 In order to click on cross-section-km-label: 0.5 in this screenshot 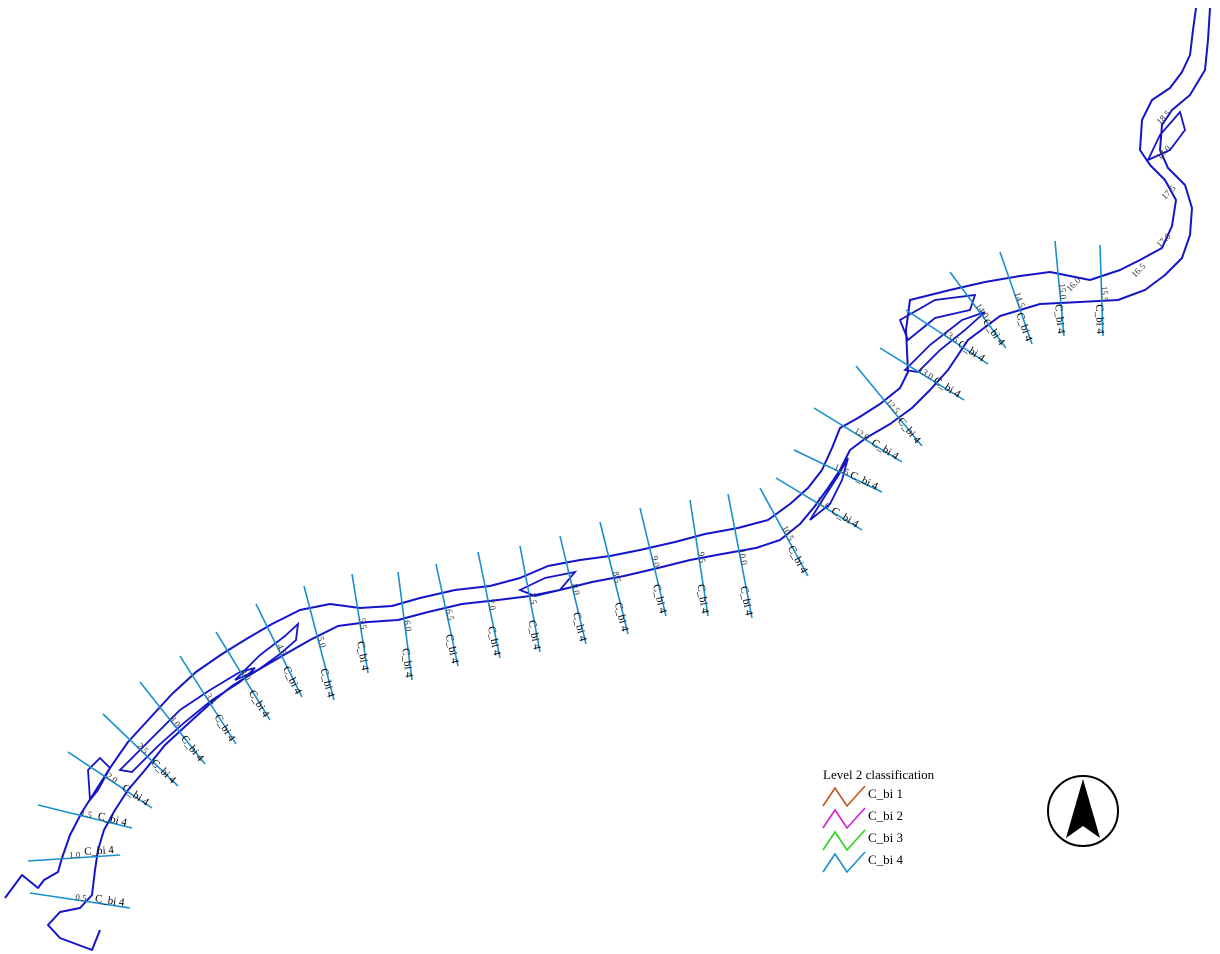, I will do `click(81, 898)`.